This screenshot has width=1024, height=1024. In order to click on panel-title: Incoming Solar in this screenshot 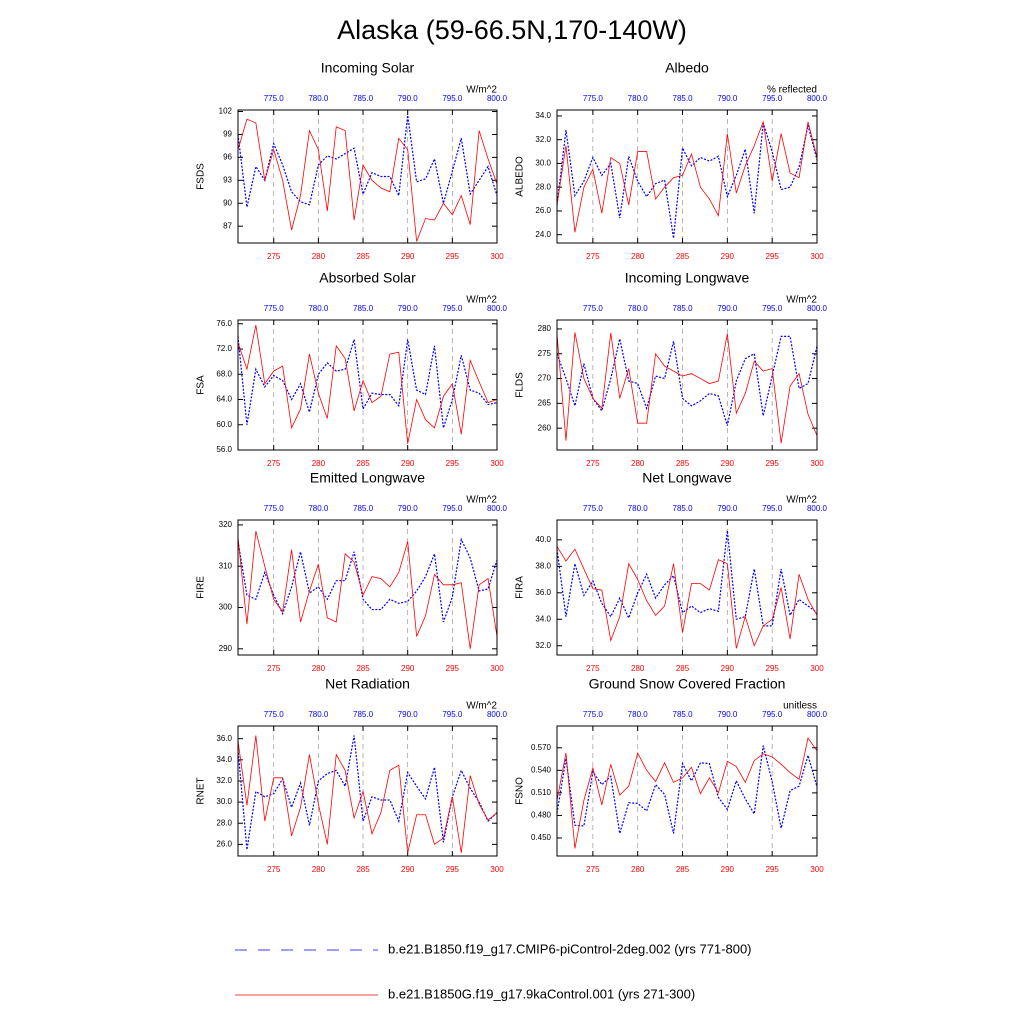, I will do `click(368, 68)`.